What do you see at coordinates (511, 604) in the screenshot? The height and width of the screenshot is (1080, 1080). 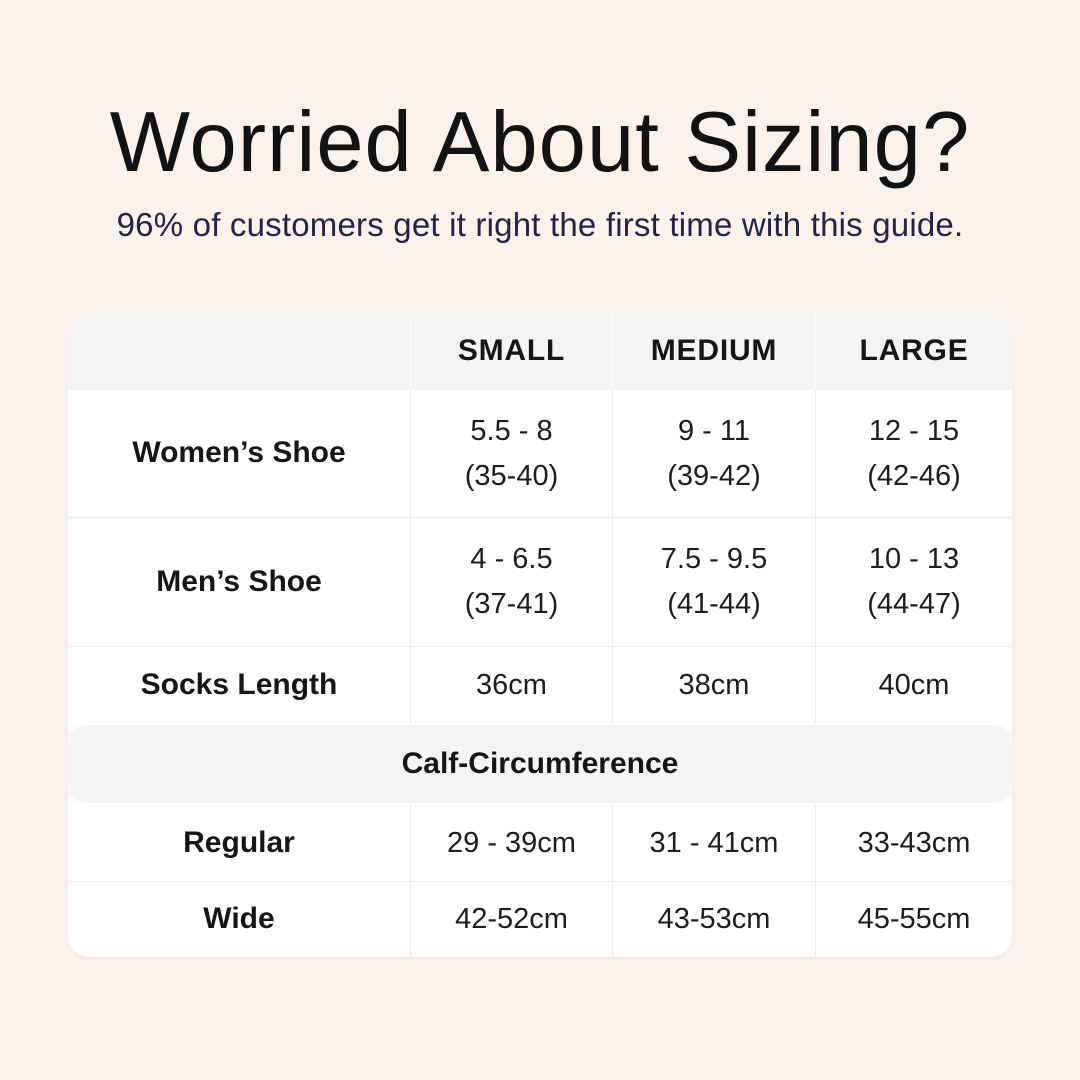 I see `cell-line: (37-41)` at bounding box center [511, 604].